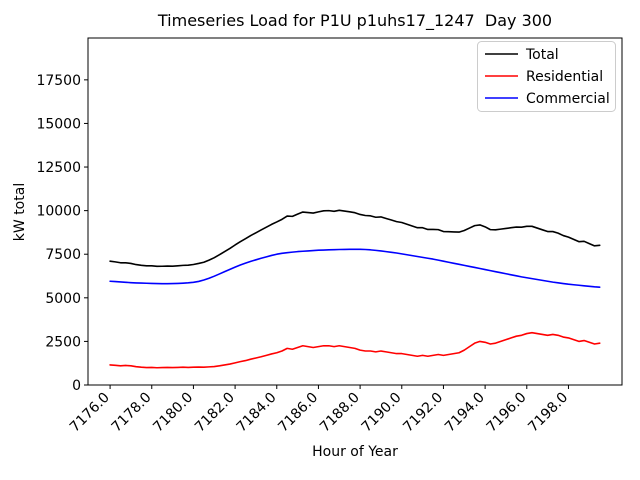 This screenshot has height=480, width=640. What do you see at coordinates (340, 413) in the screenshot?
I see `x-tick-label: 7188.0` at bounding box center [340, 413].